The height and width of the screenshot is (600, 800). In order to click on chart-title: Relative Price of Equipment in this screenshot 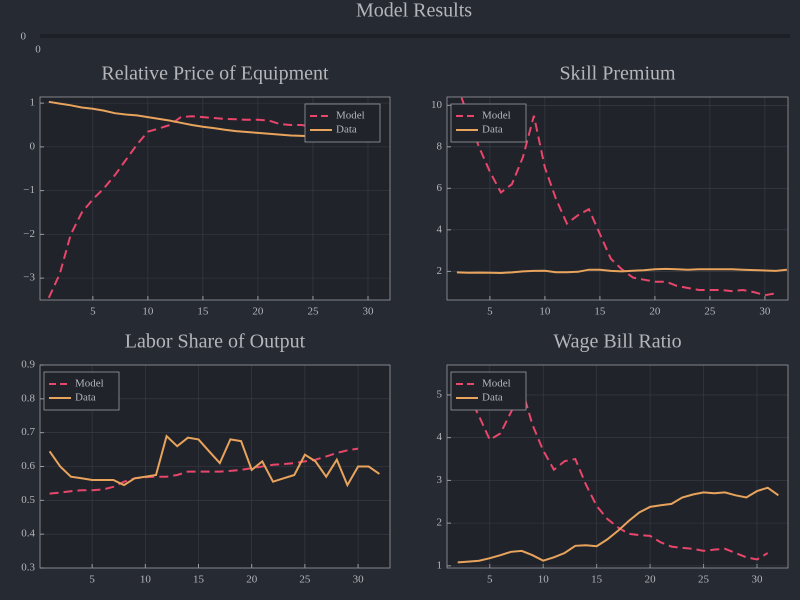, I will do `click(215, 74)`.